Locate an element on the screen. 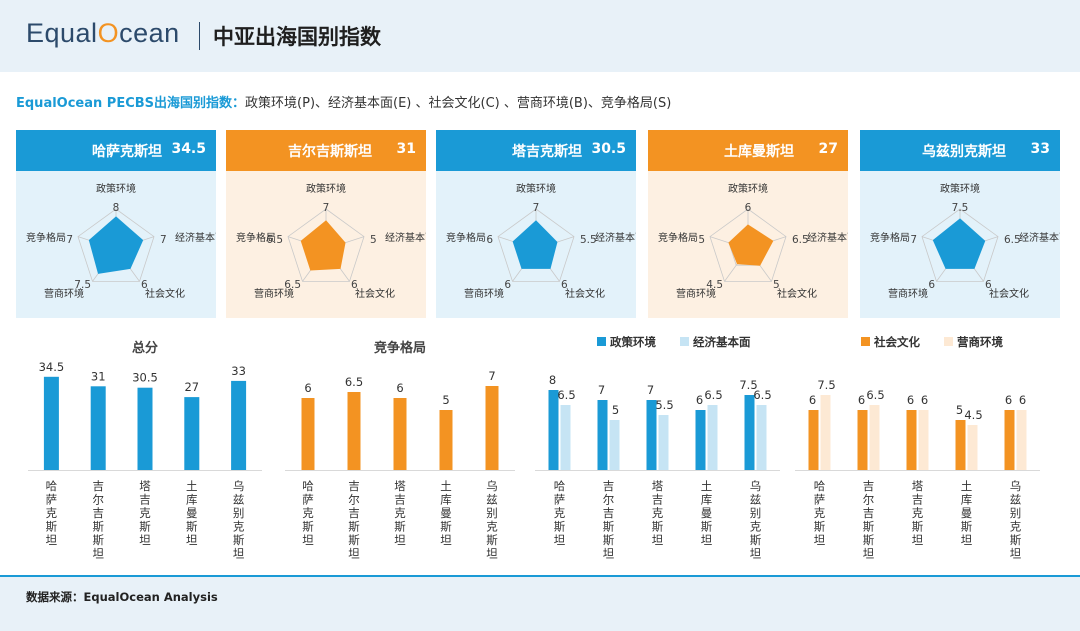 The width and height of the screenshot is (1080, 631). header: EqualOcean 中亚出海国别指数 is located at coordinates (540, 36).